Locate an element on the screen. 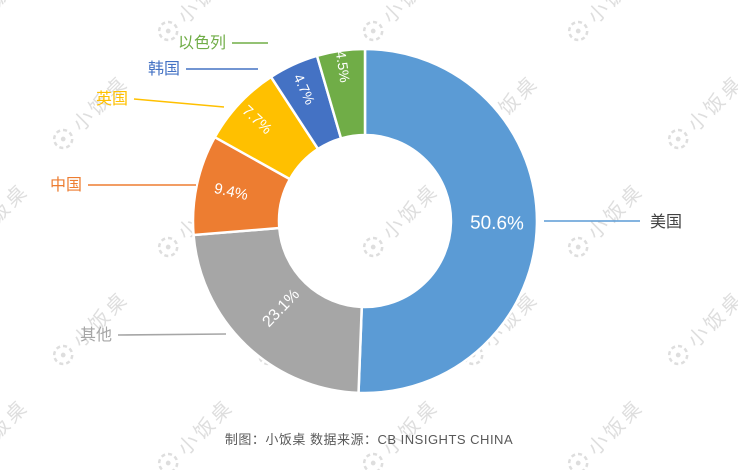 The width and height of the screenshot is (738, 470). slice-value-label-china: 9.4% is located at coordinates (231, 192).